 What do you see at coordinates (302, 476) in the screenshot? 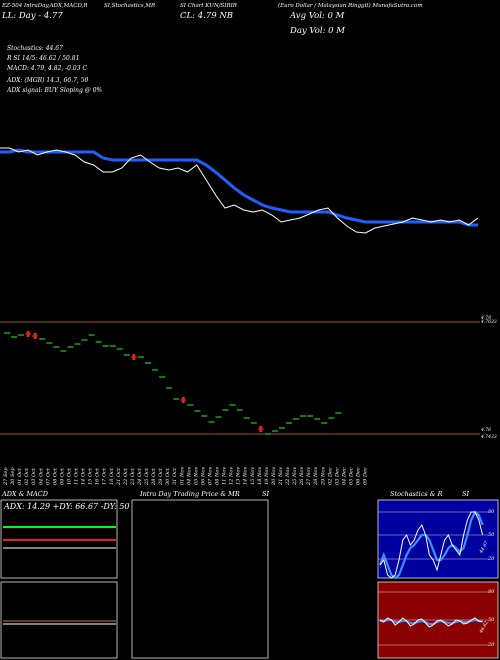
I see `x-label-42: 26 Nov` at bounding box center [302, 476].